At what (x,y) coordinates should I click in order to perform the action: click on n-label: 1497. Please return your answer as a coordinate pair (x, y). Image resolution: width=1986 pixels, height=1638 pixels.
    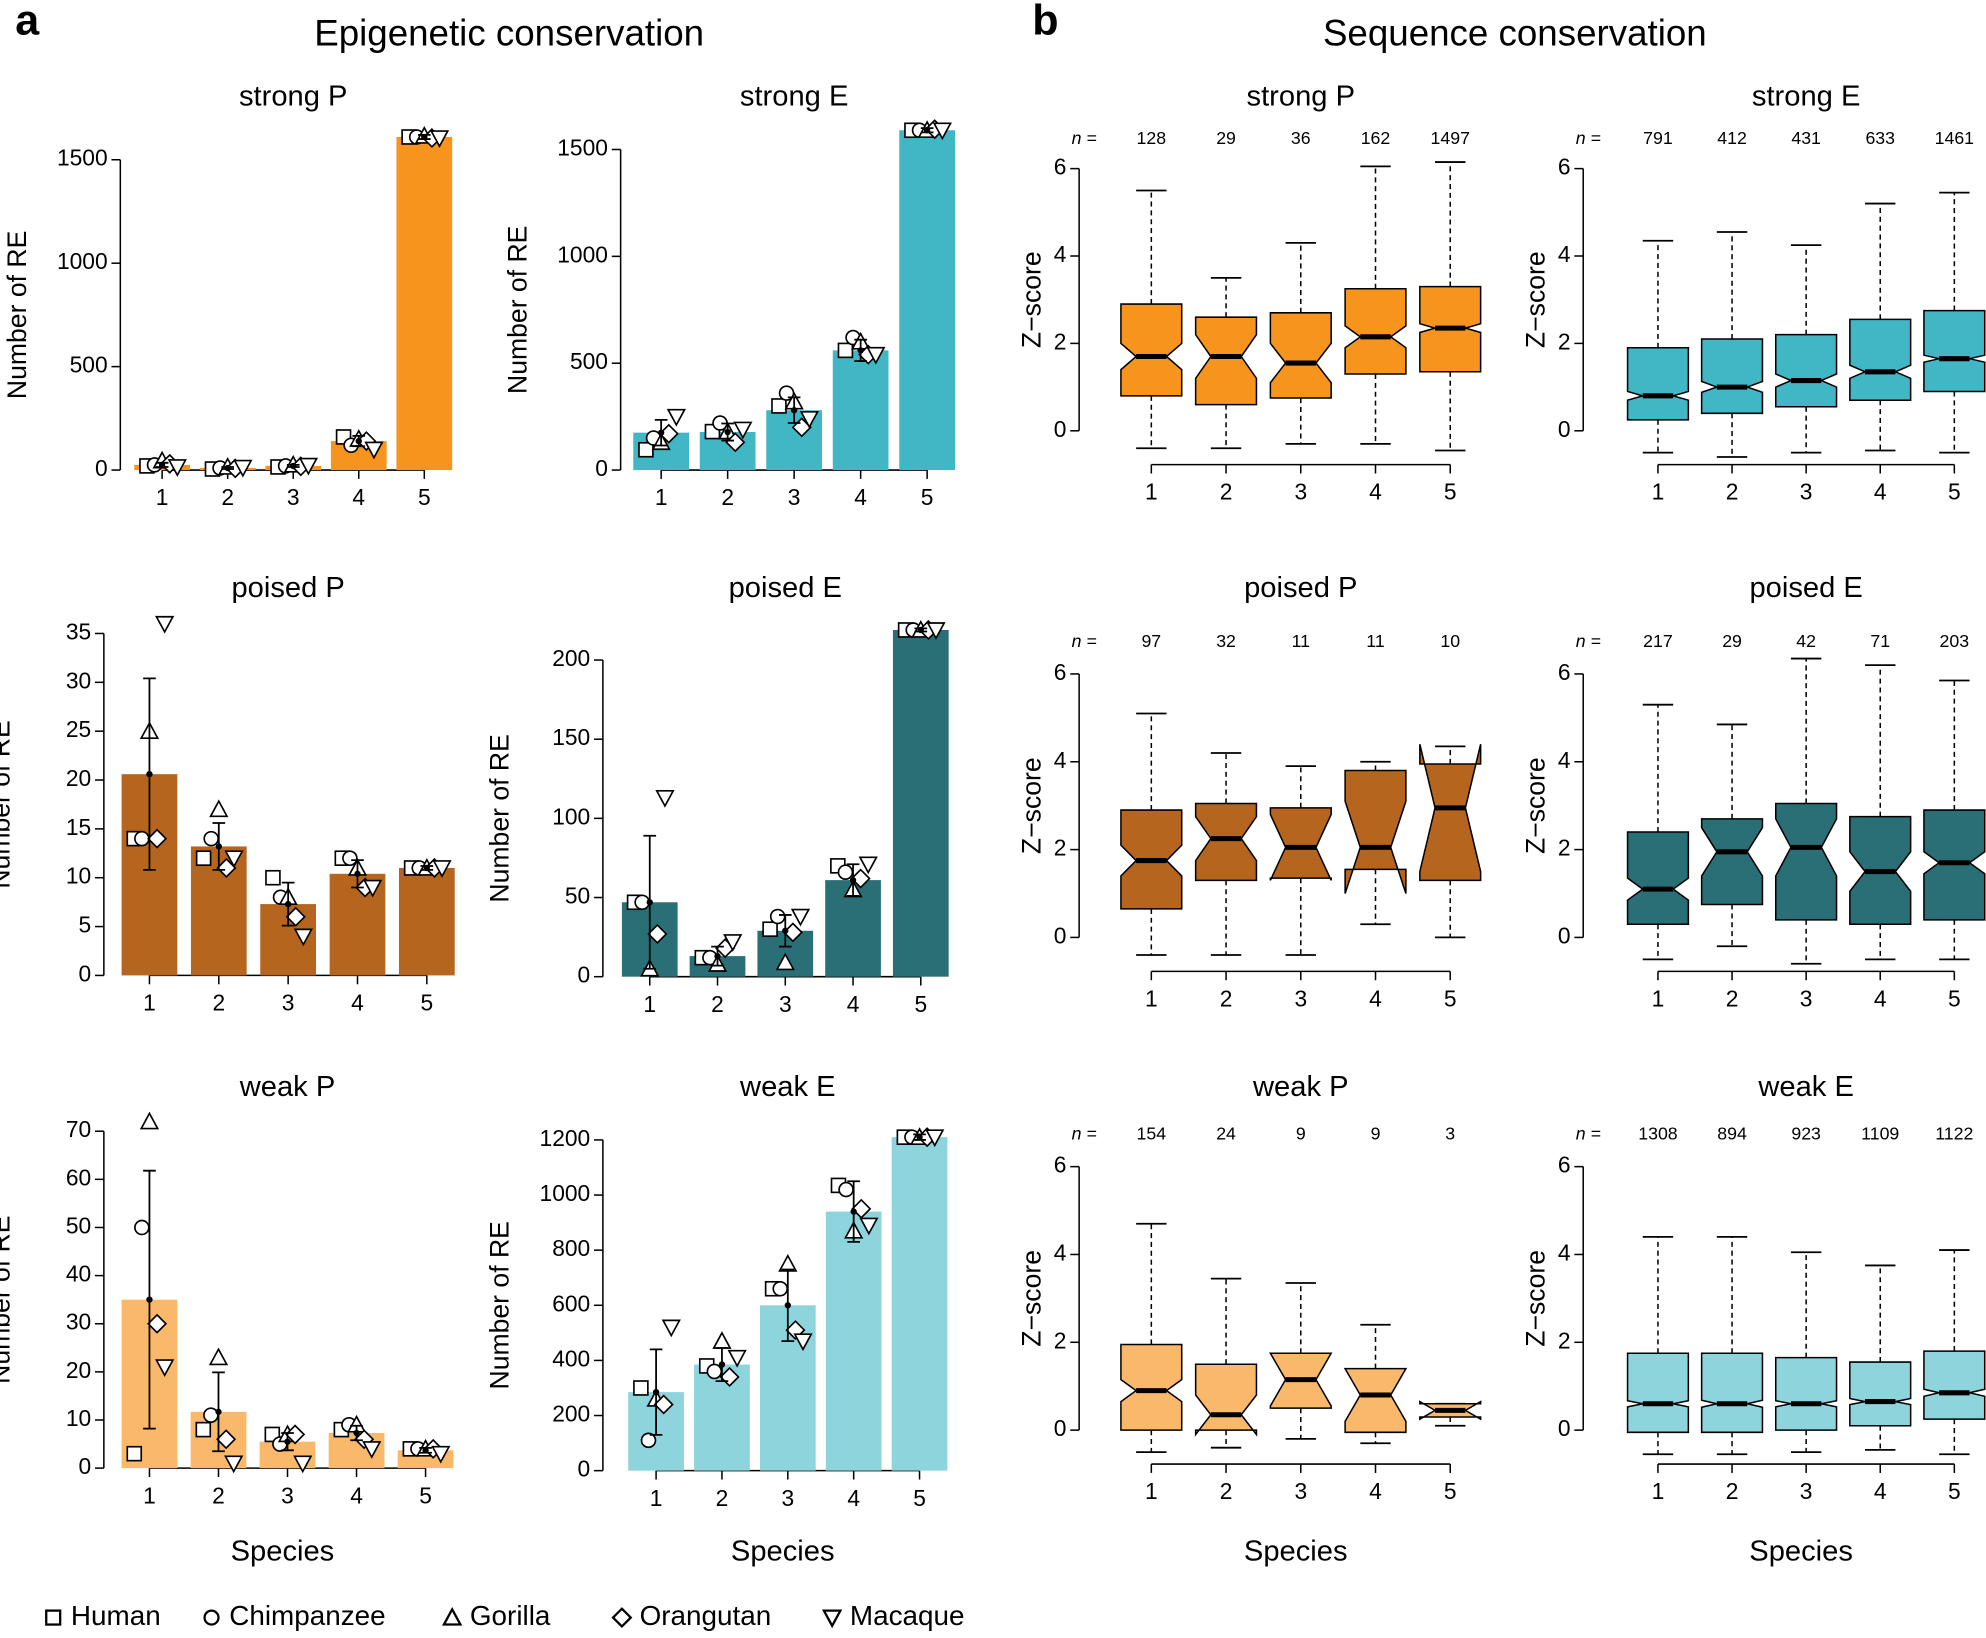
    Looking at the image, I should click on (1450, 138).